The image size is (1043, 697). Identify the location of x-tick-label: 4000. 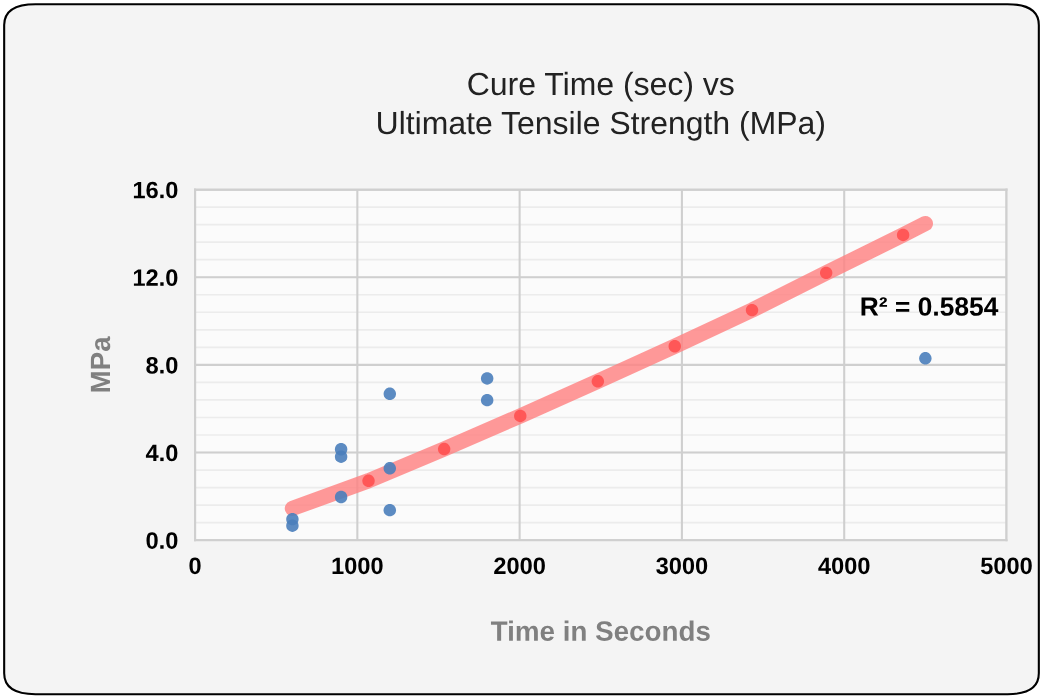
(844, 566).